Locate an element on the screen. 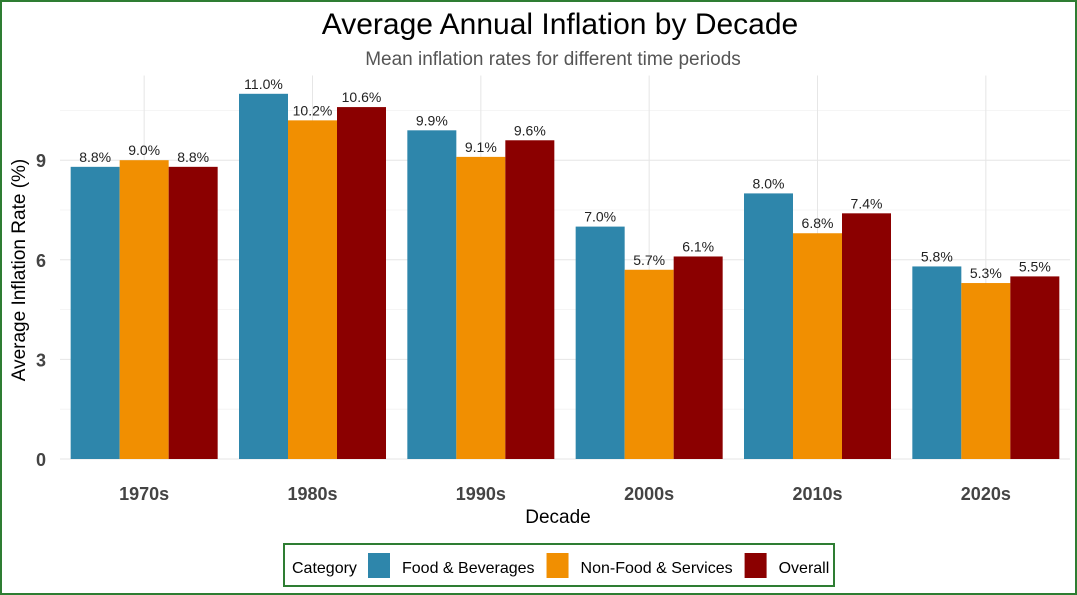 This screenshot has width=1077, height=595. legend-label: Non-Food & Services is located at coordinates (657, 568).